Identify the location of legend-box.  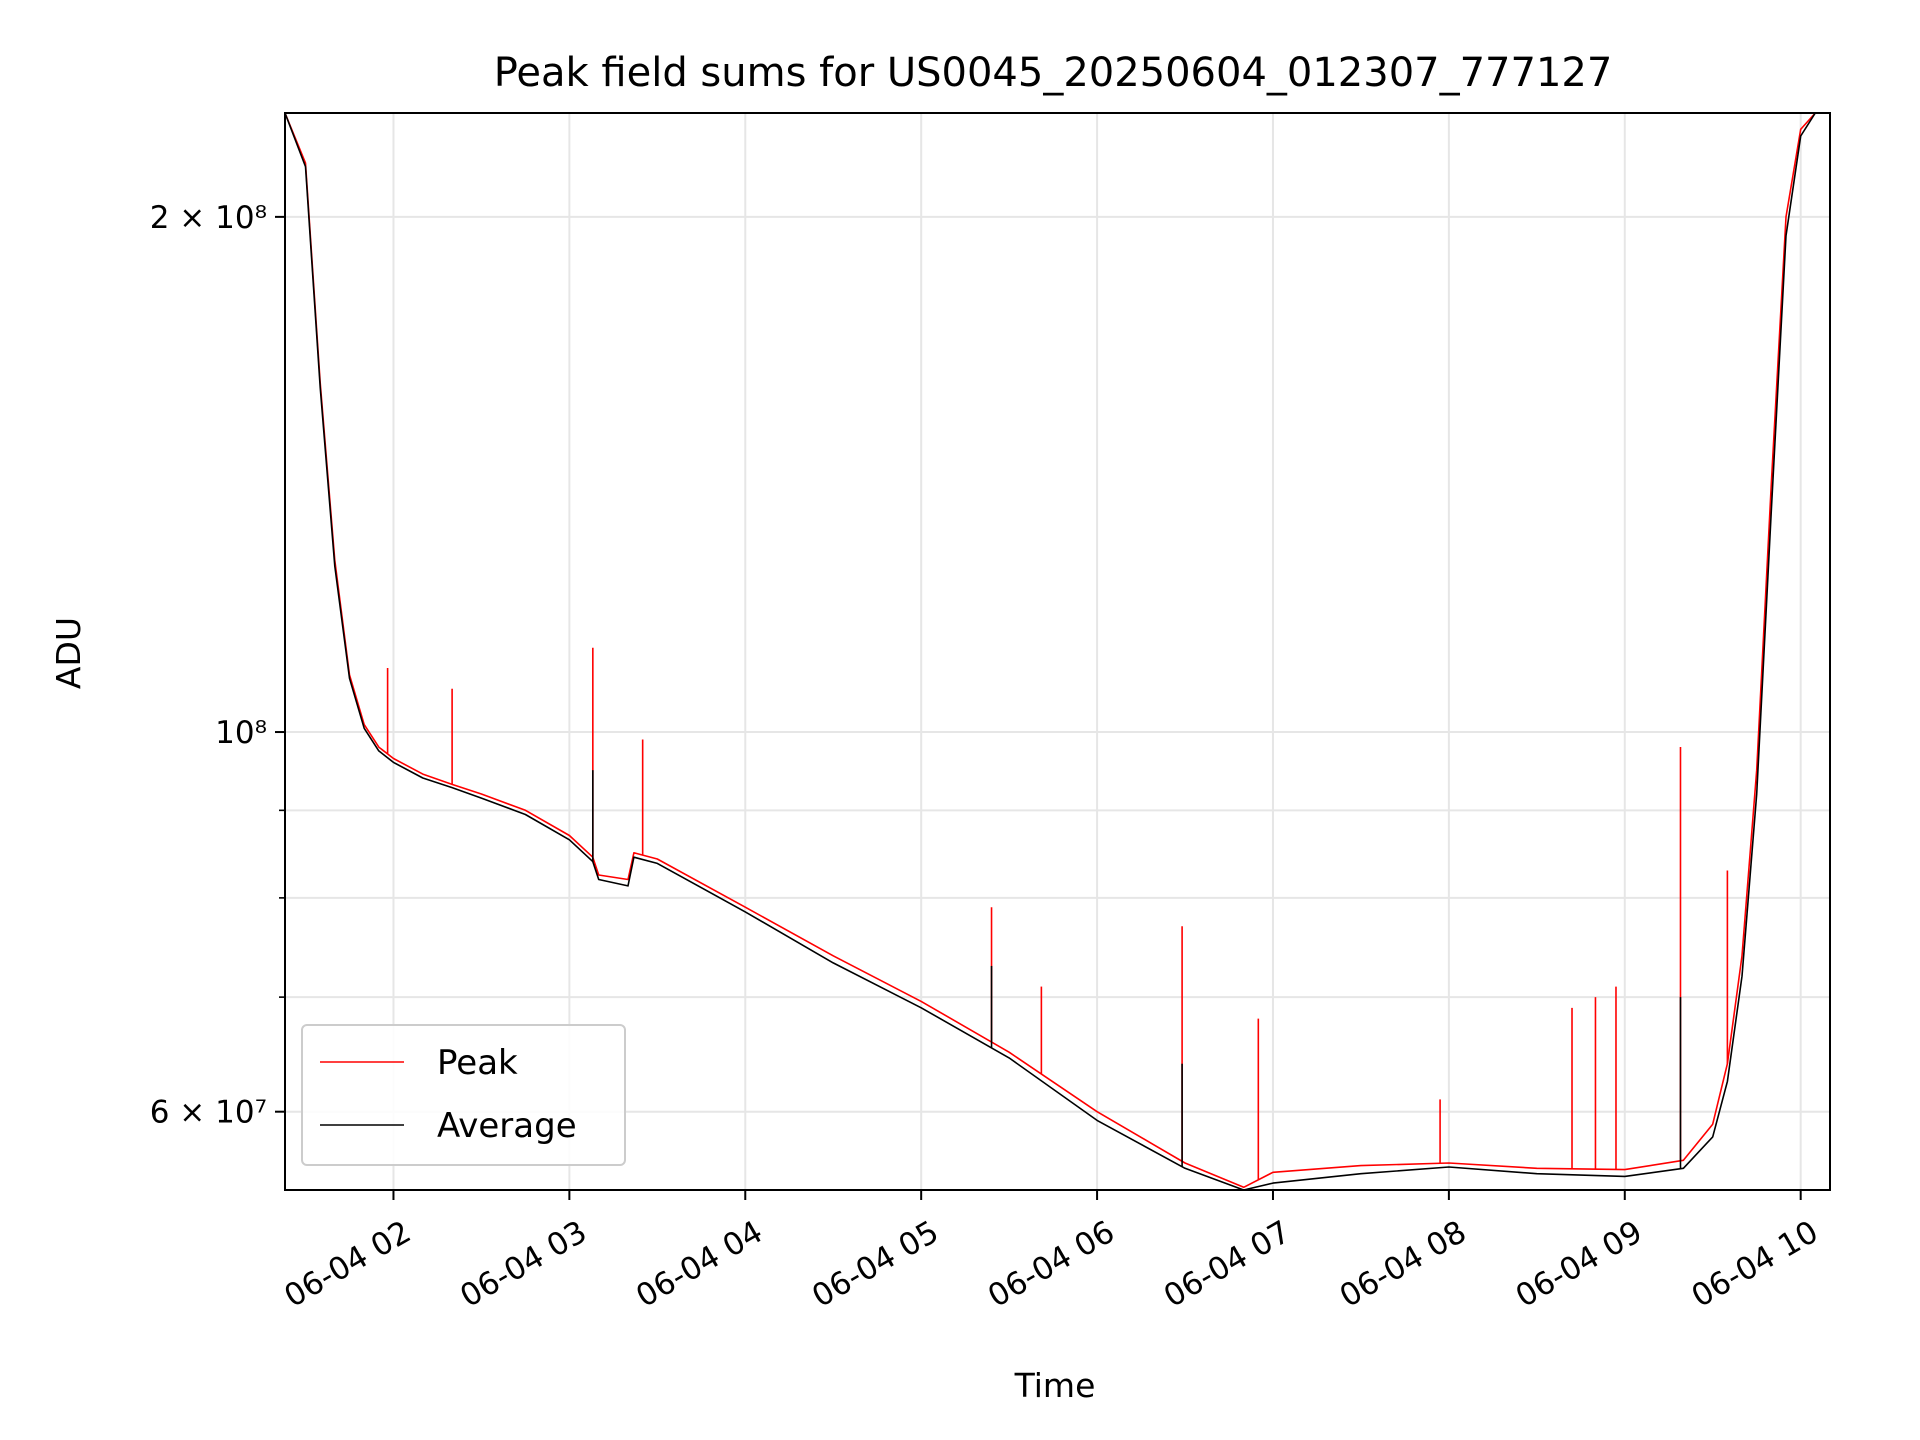
(463, 1095).